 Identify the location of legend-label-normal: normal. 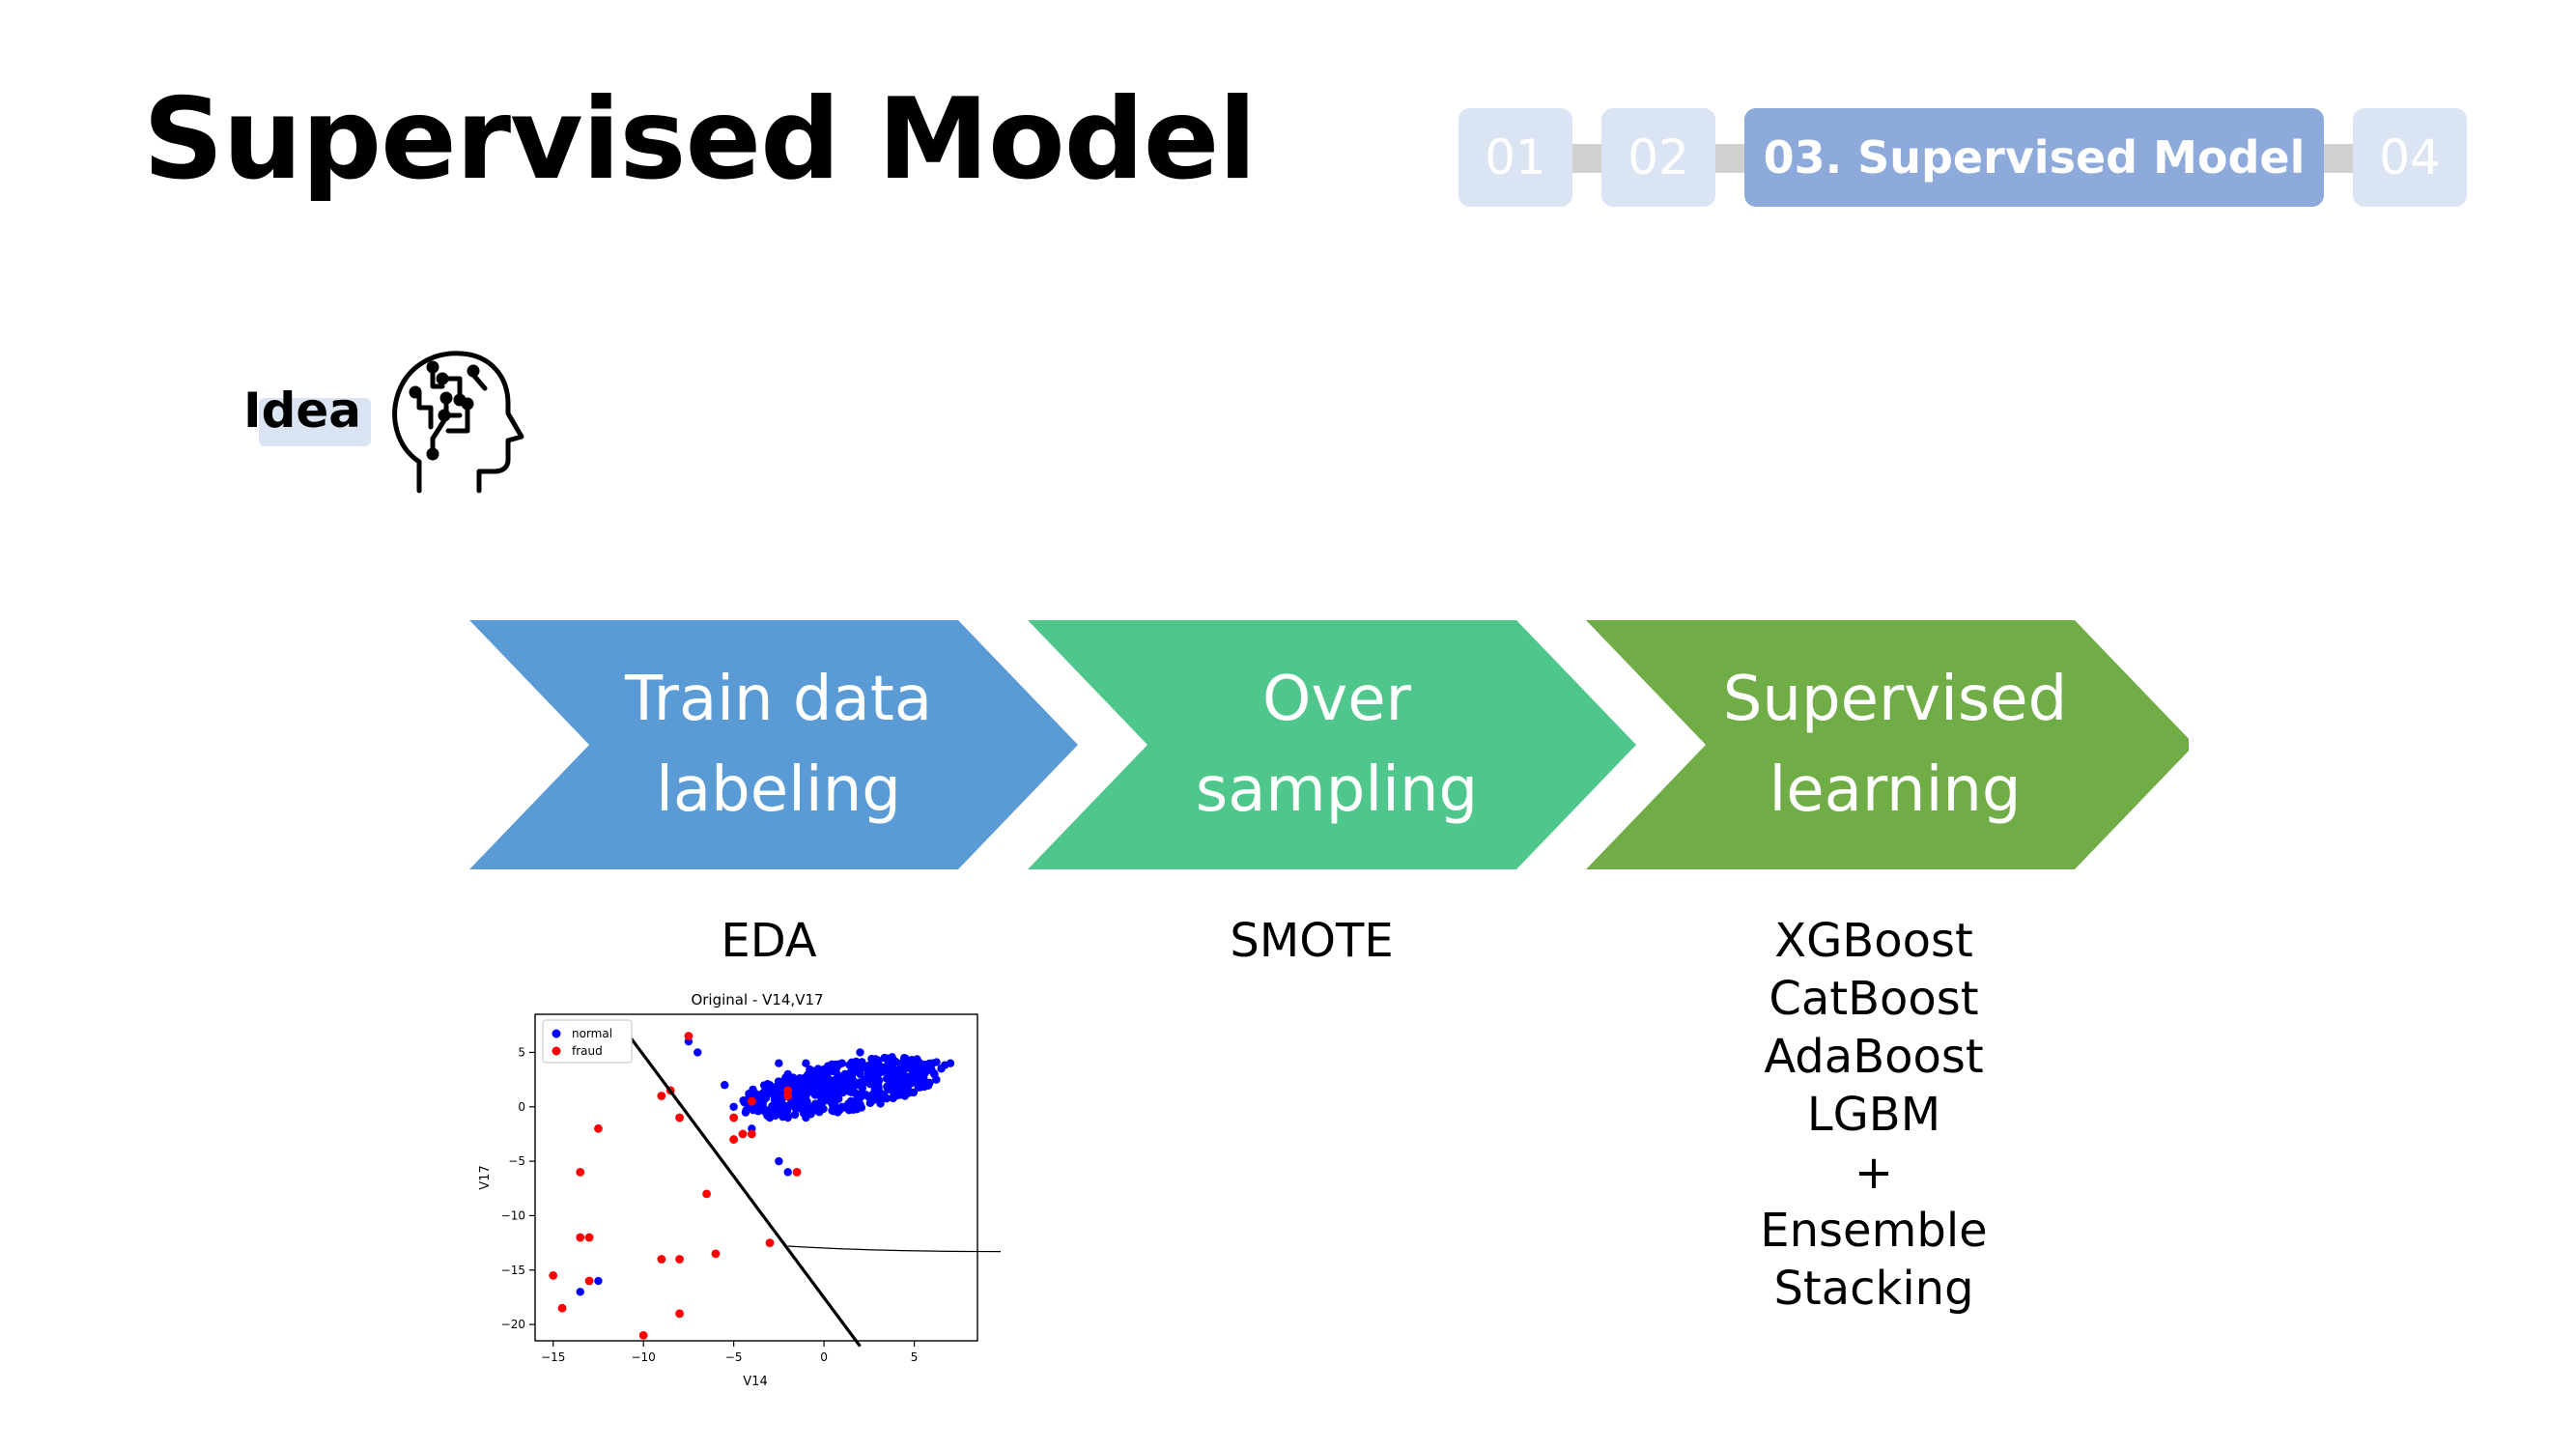
(592, 1033).